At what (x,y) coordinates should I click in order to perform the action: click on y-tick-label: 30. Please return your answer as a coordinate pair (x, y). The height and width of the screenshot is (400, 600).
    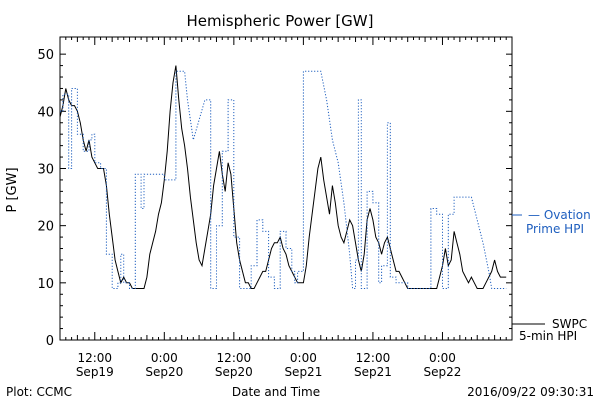
    Looking at the image, I should click on (45, 169).